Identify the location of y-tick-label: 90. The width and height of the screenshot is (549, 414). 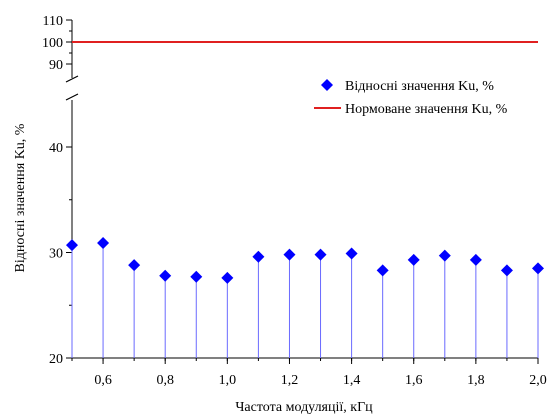
(56, 65).